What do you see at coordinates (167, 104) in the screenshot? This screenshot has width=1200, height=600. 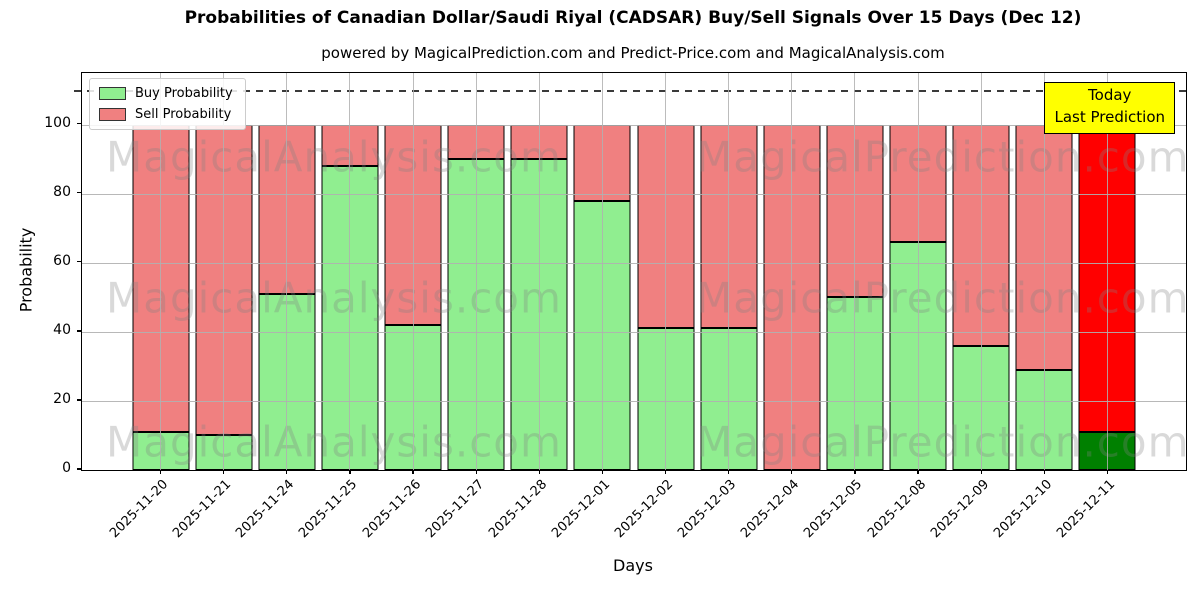 I see `legend: Buy Probability Sell Probability` at bounding box center [167, 104].